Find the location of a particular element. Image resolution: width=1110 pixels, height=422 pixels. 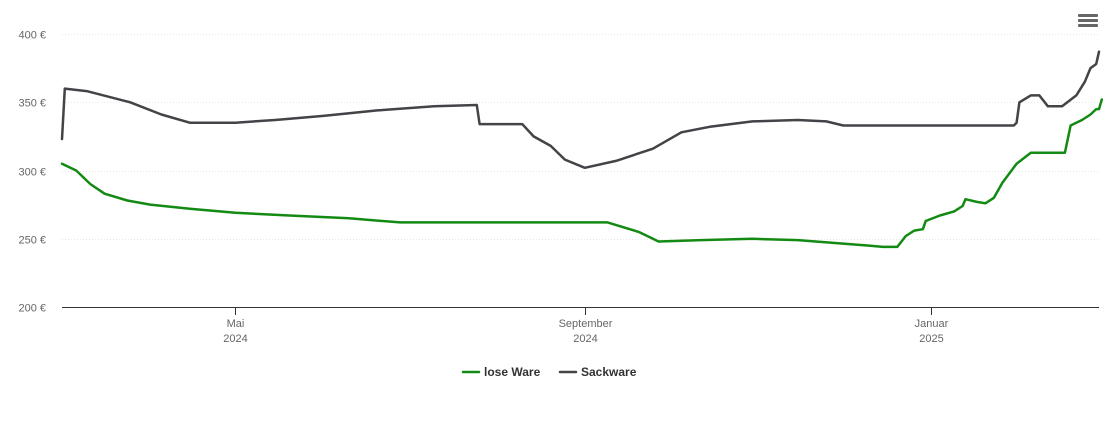

legend-item-label: Sackware is located at coordinates (609, 372).